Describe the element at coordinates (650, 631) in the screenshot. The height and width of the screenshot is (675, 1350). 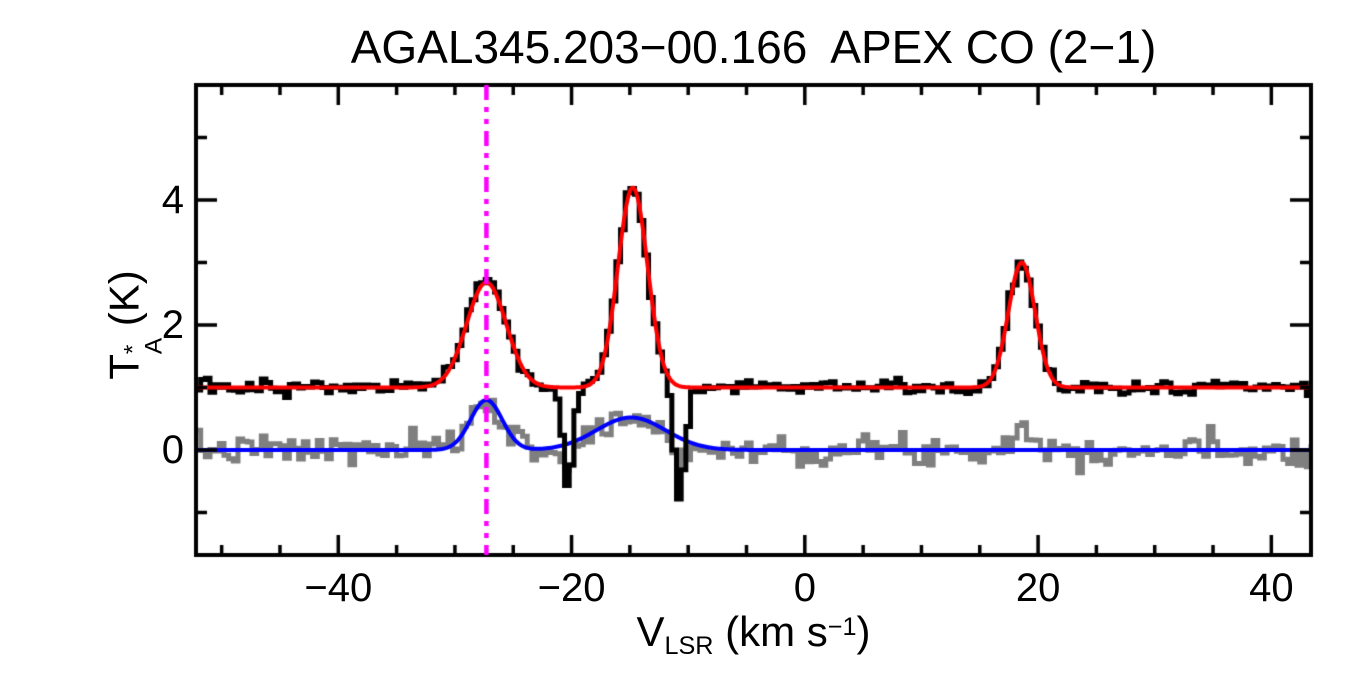
I see `x-axis-symbol: V` at that location.